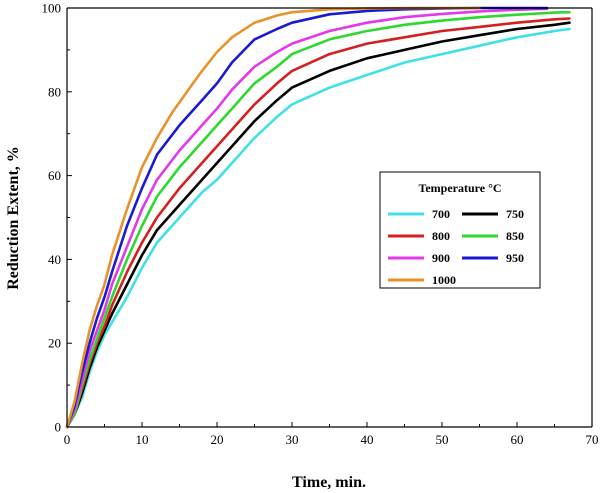  I want to click on legend-box, so click(460, 230).